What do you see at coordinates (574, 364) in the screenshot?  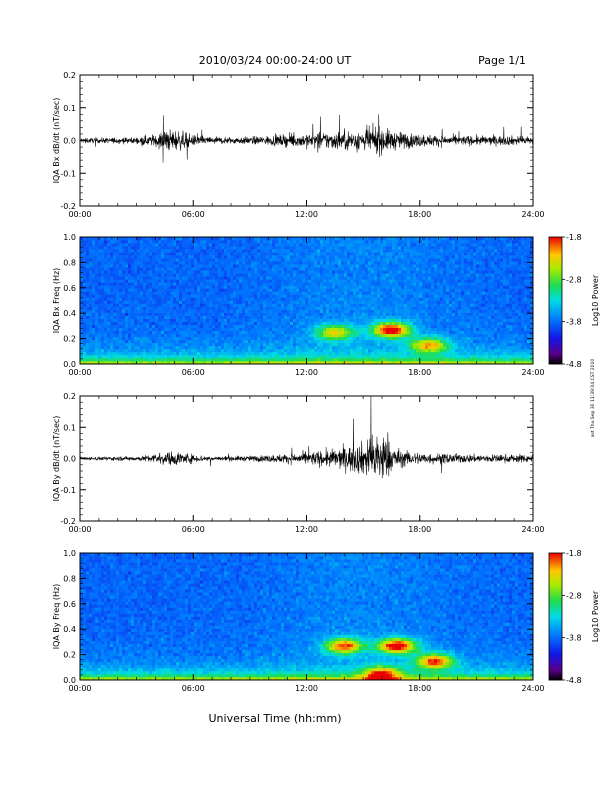 I see `colorbar-tick-label-bx-spec-3: -4.8` at bounding box center [574, 364].